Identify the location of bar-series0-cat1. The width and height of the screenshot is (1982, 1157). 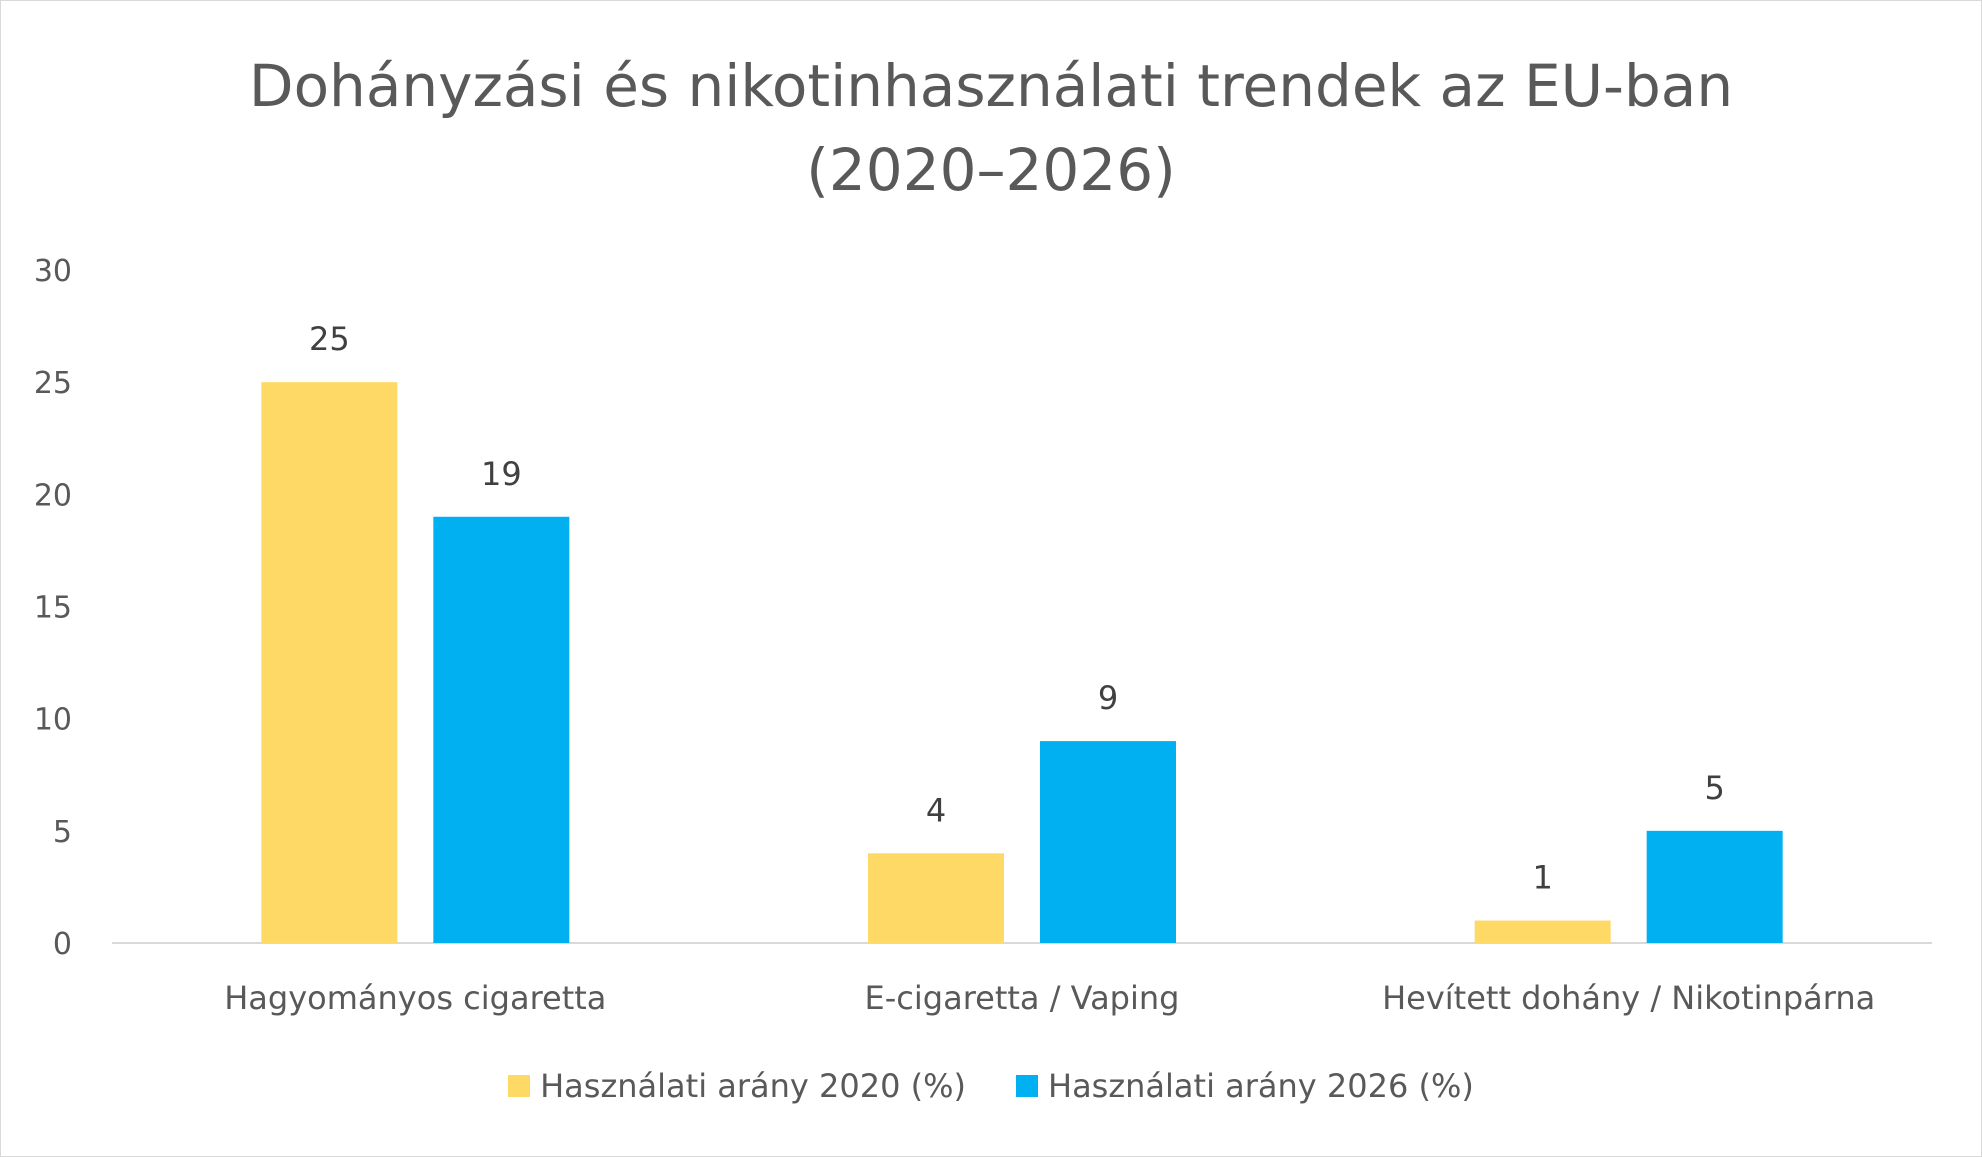
(936, 898).